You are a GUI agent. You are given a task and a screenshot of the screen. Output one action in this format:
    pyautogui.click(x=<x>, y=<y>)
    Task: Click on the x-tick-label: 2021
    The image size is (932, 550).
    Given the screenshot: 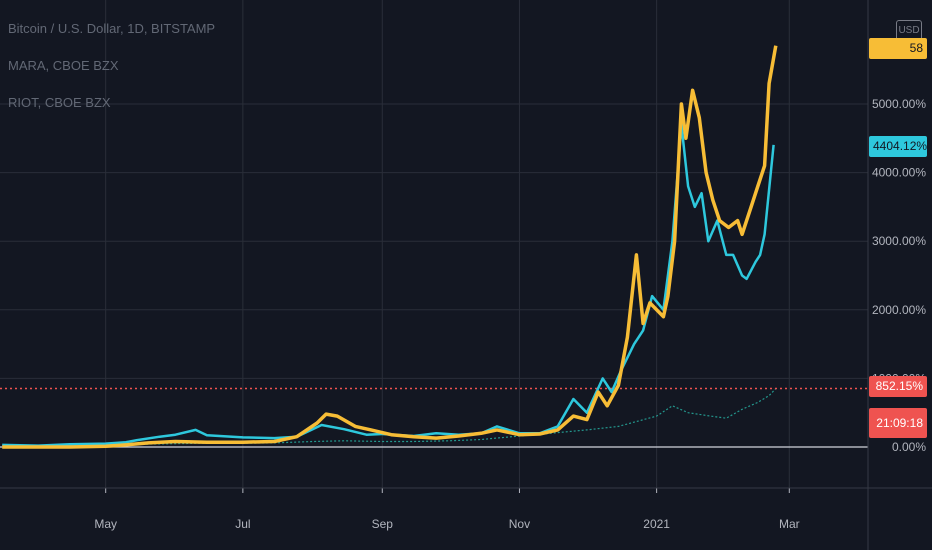 What is the action you would take?
    pyautogui.click(x=656, y=524)
    